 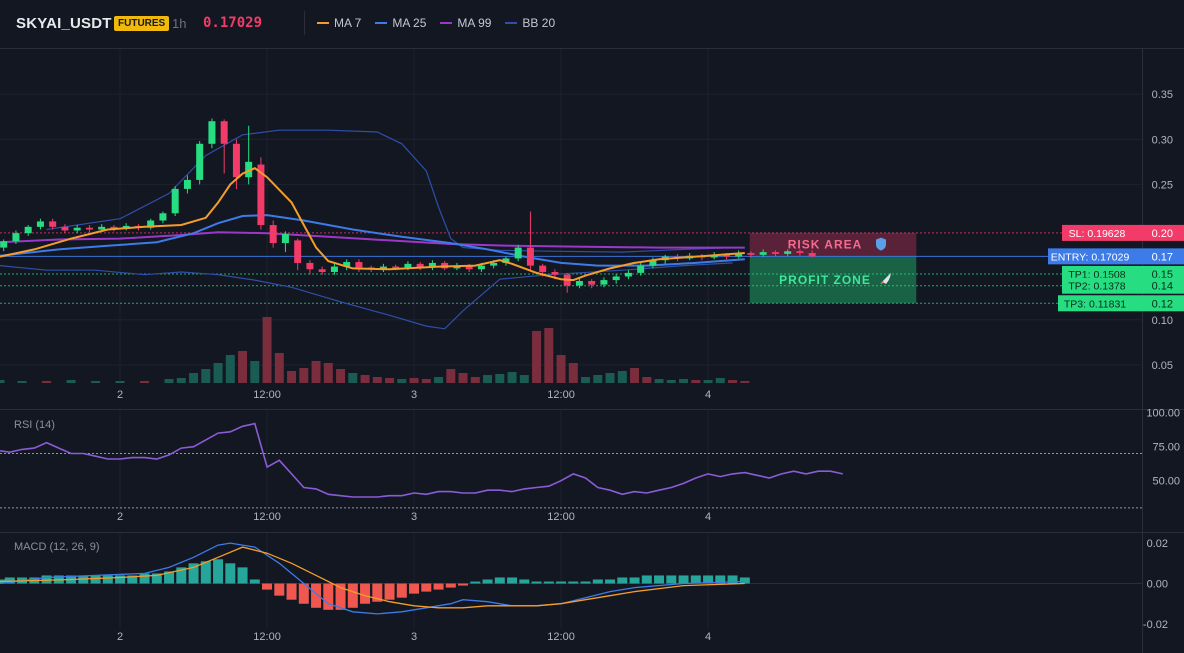 I want to click on legend-swatch-bb20, so click(x=511, y=23).